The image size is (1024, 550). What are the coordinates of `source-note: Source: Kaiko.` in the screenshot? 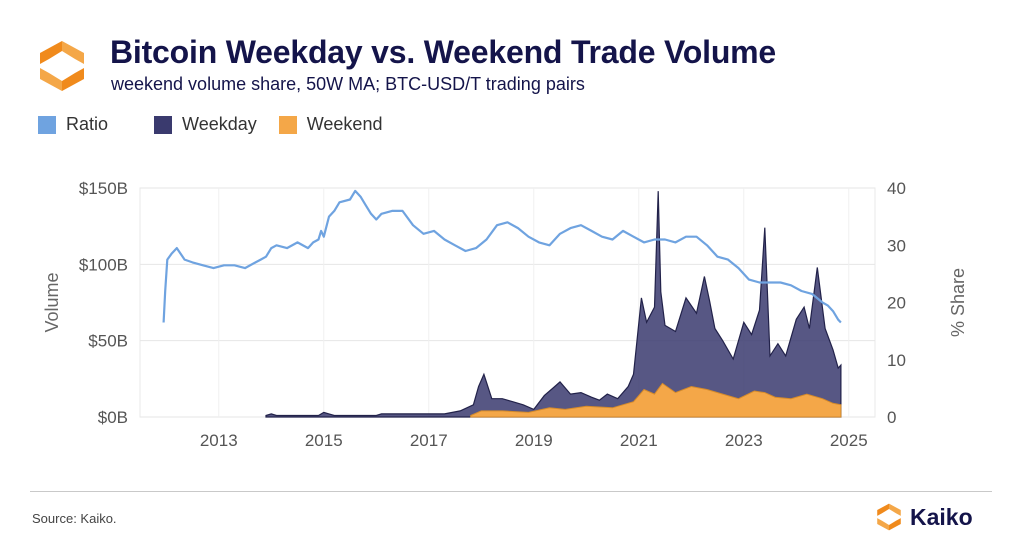 It's located at (74, 518).